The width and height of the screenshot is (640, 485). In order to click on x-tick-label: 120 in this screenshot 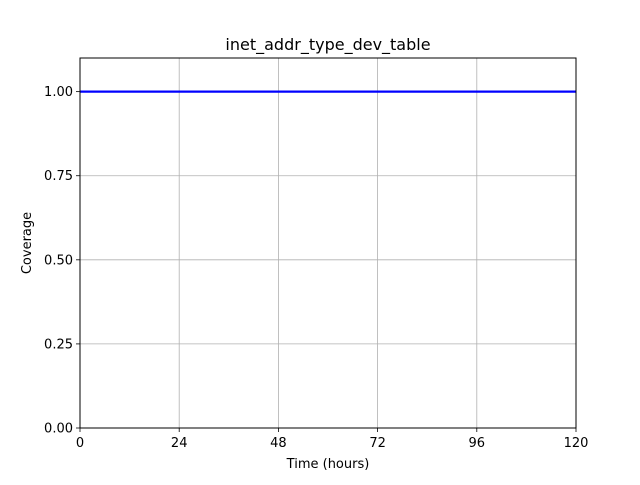, I will do `click(576, 443)`.